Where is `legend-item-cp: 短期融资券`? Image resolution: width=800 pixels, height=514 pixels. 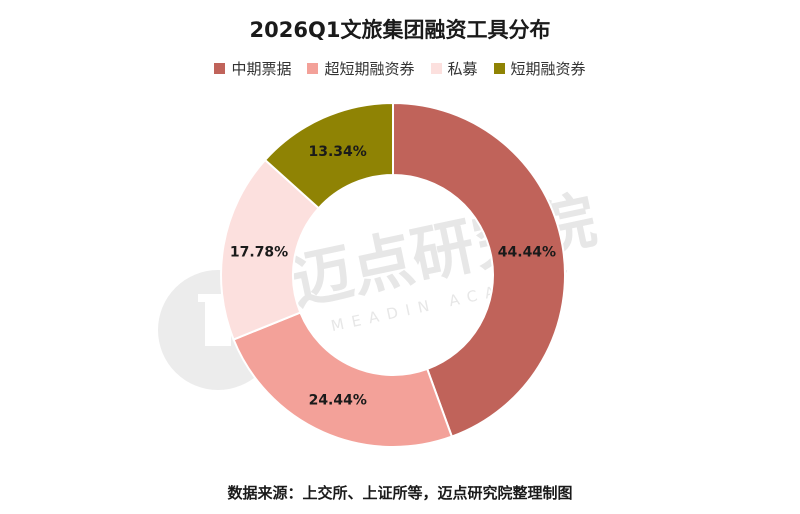
legend-item-cp: 短期融资券 is located at coordinates (539, 68).